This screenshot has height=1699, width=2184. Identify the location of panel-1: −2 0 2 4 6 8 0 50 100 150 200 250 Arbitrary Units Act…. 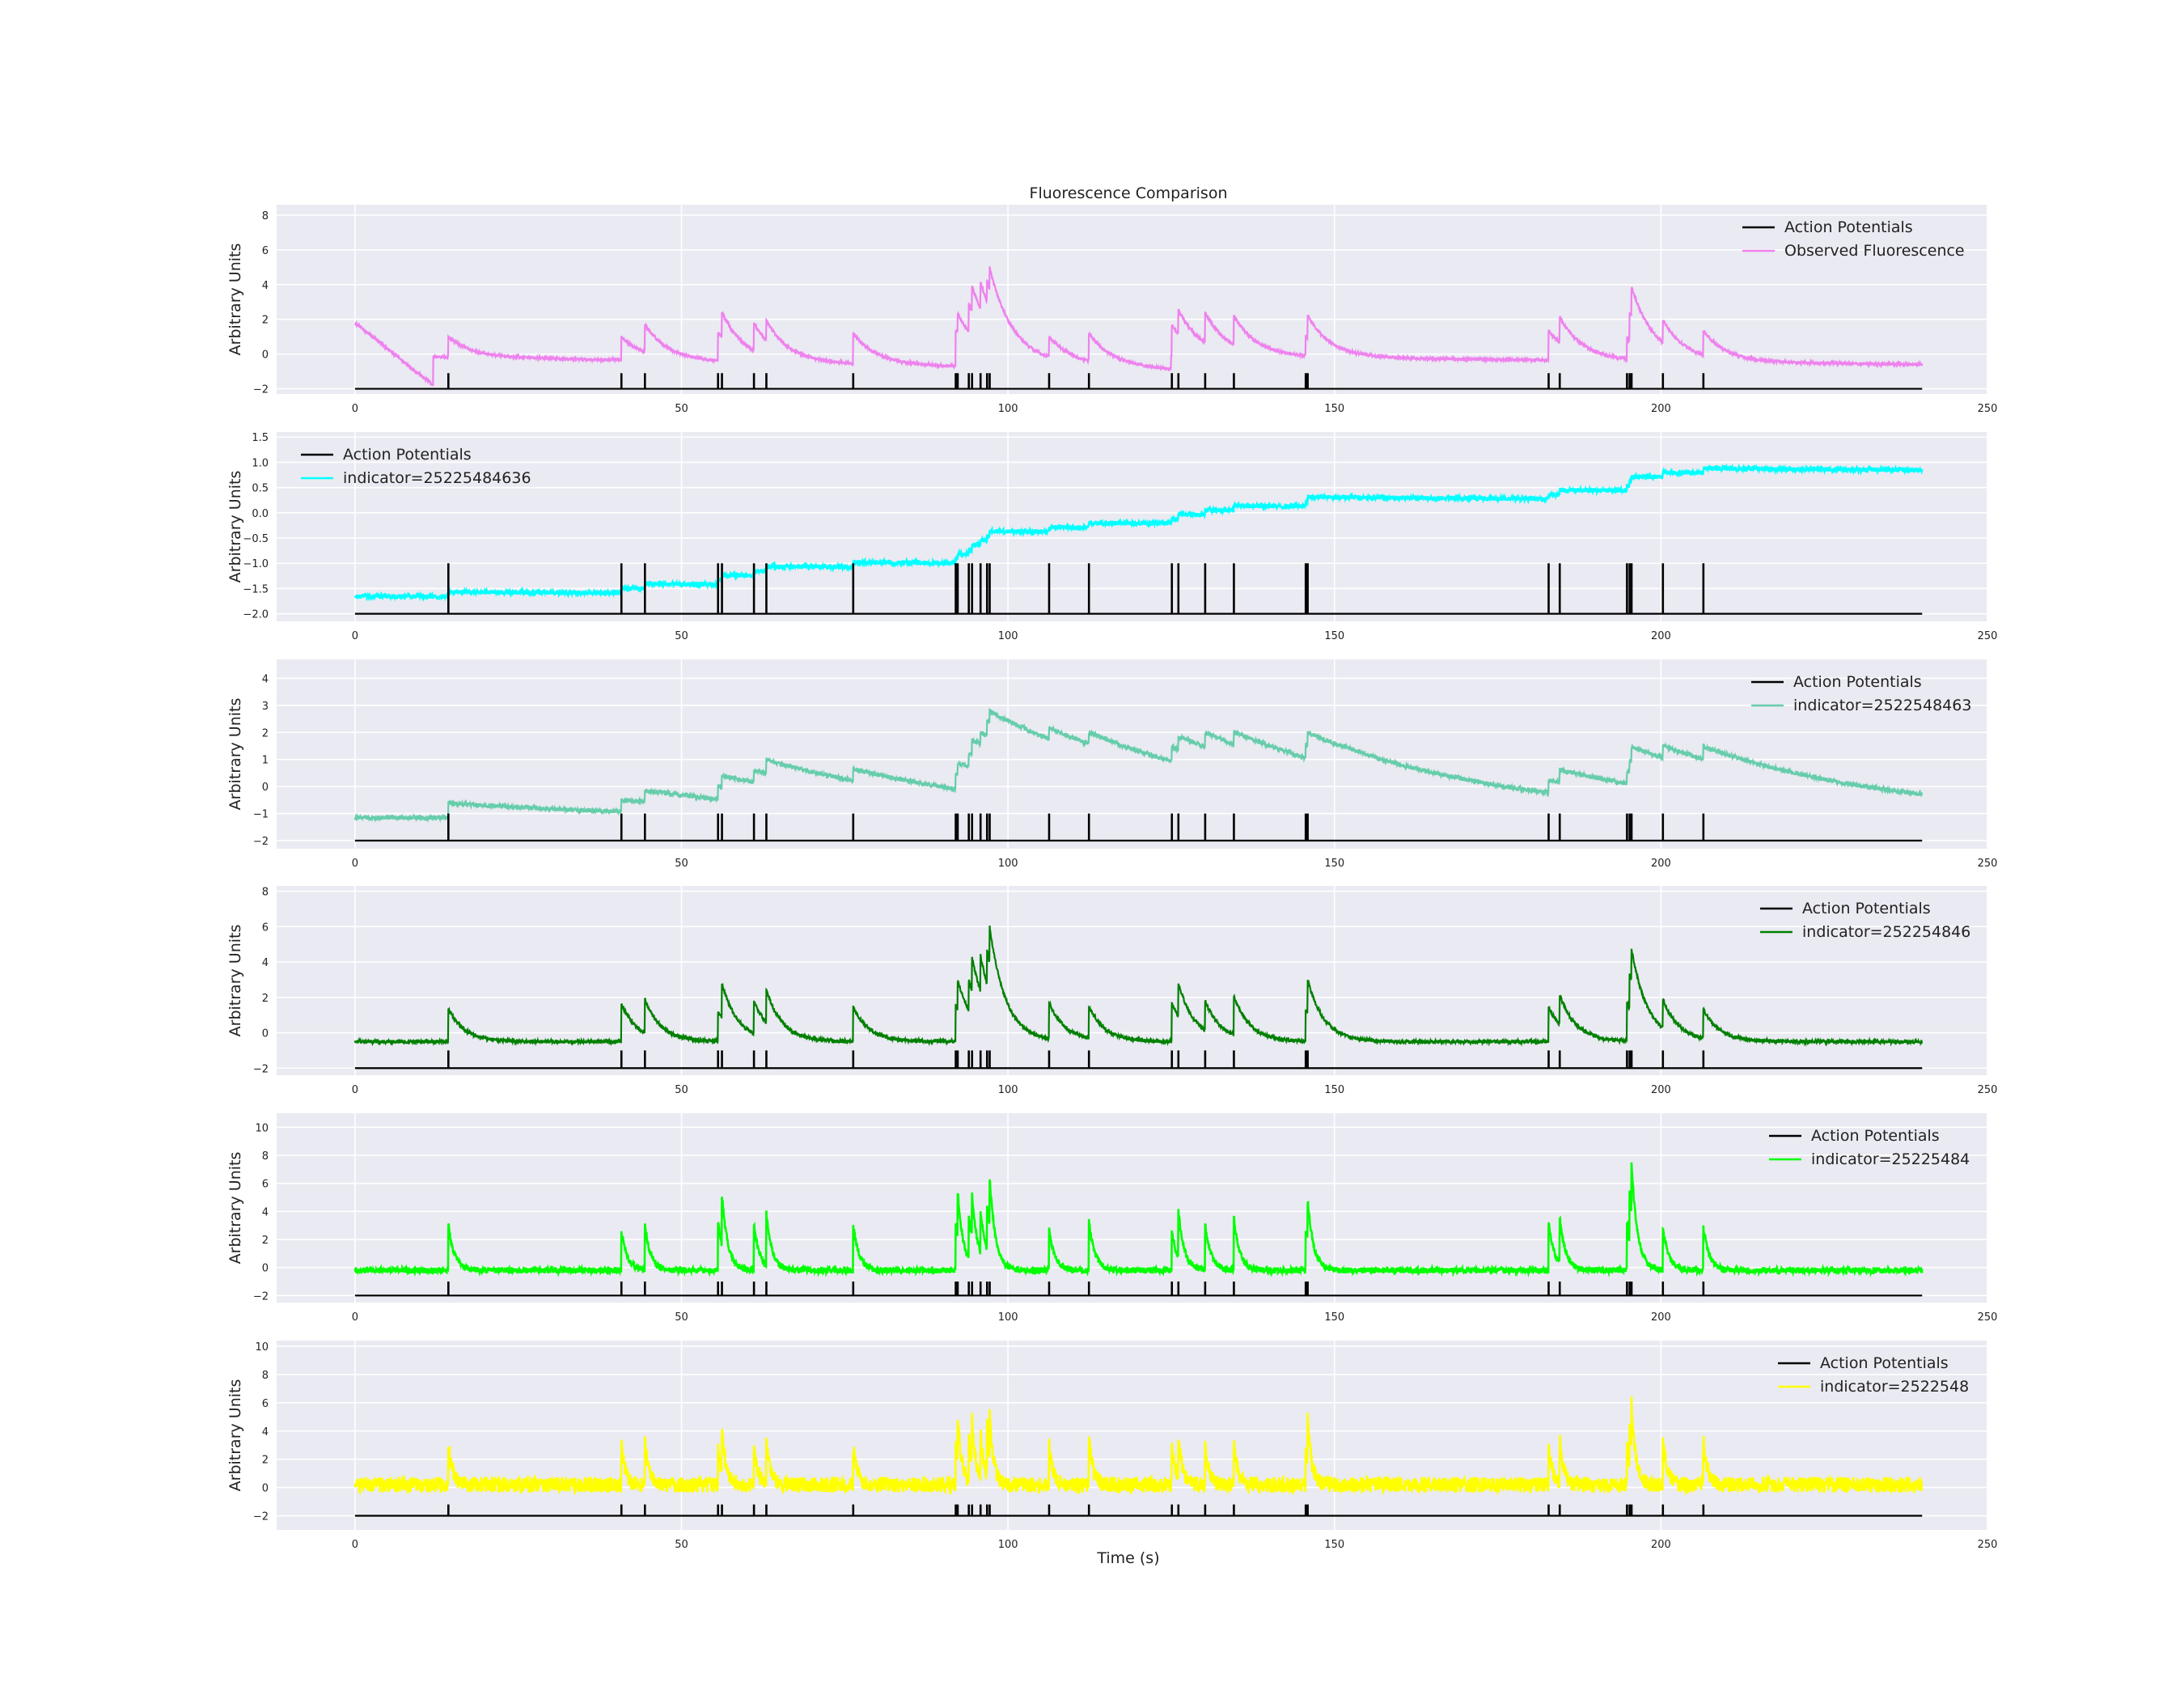
(1111, 310).